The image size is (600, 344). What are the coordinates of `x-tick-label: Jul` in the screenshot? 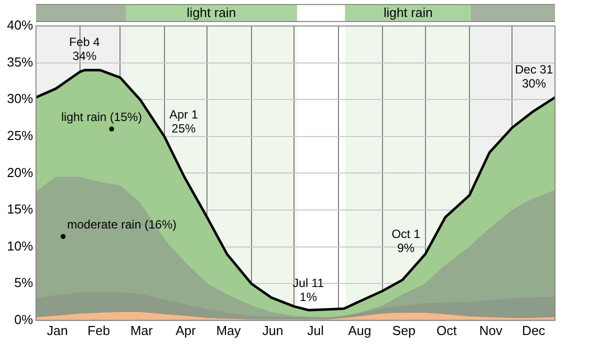 It's located at (315, 330).